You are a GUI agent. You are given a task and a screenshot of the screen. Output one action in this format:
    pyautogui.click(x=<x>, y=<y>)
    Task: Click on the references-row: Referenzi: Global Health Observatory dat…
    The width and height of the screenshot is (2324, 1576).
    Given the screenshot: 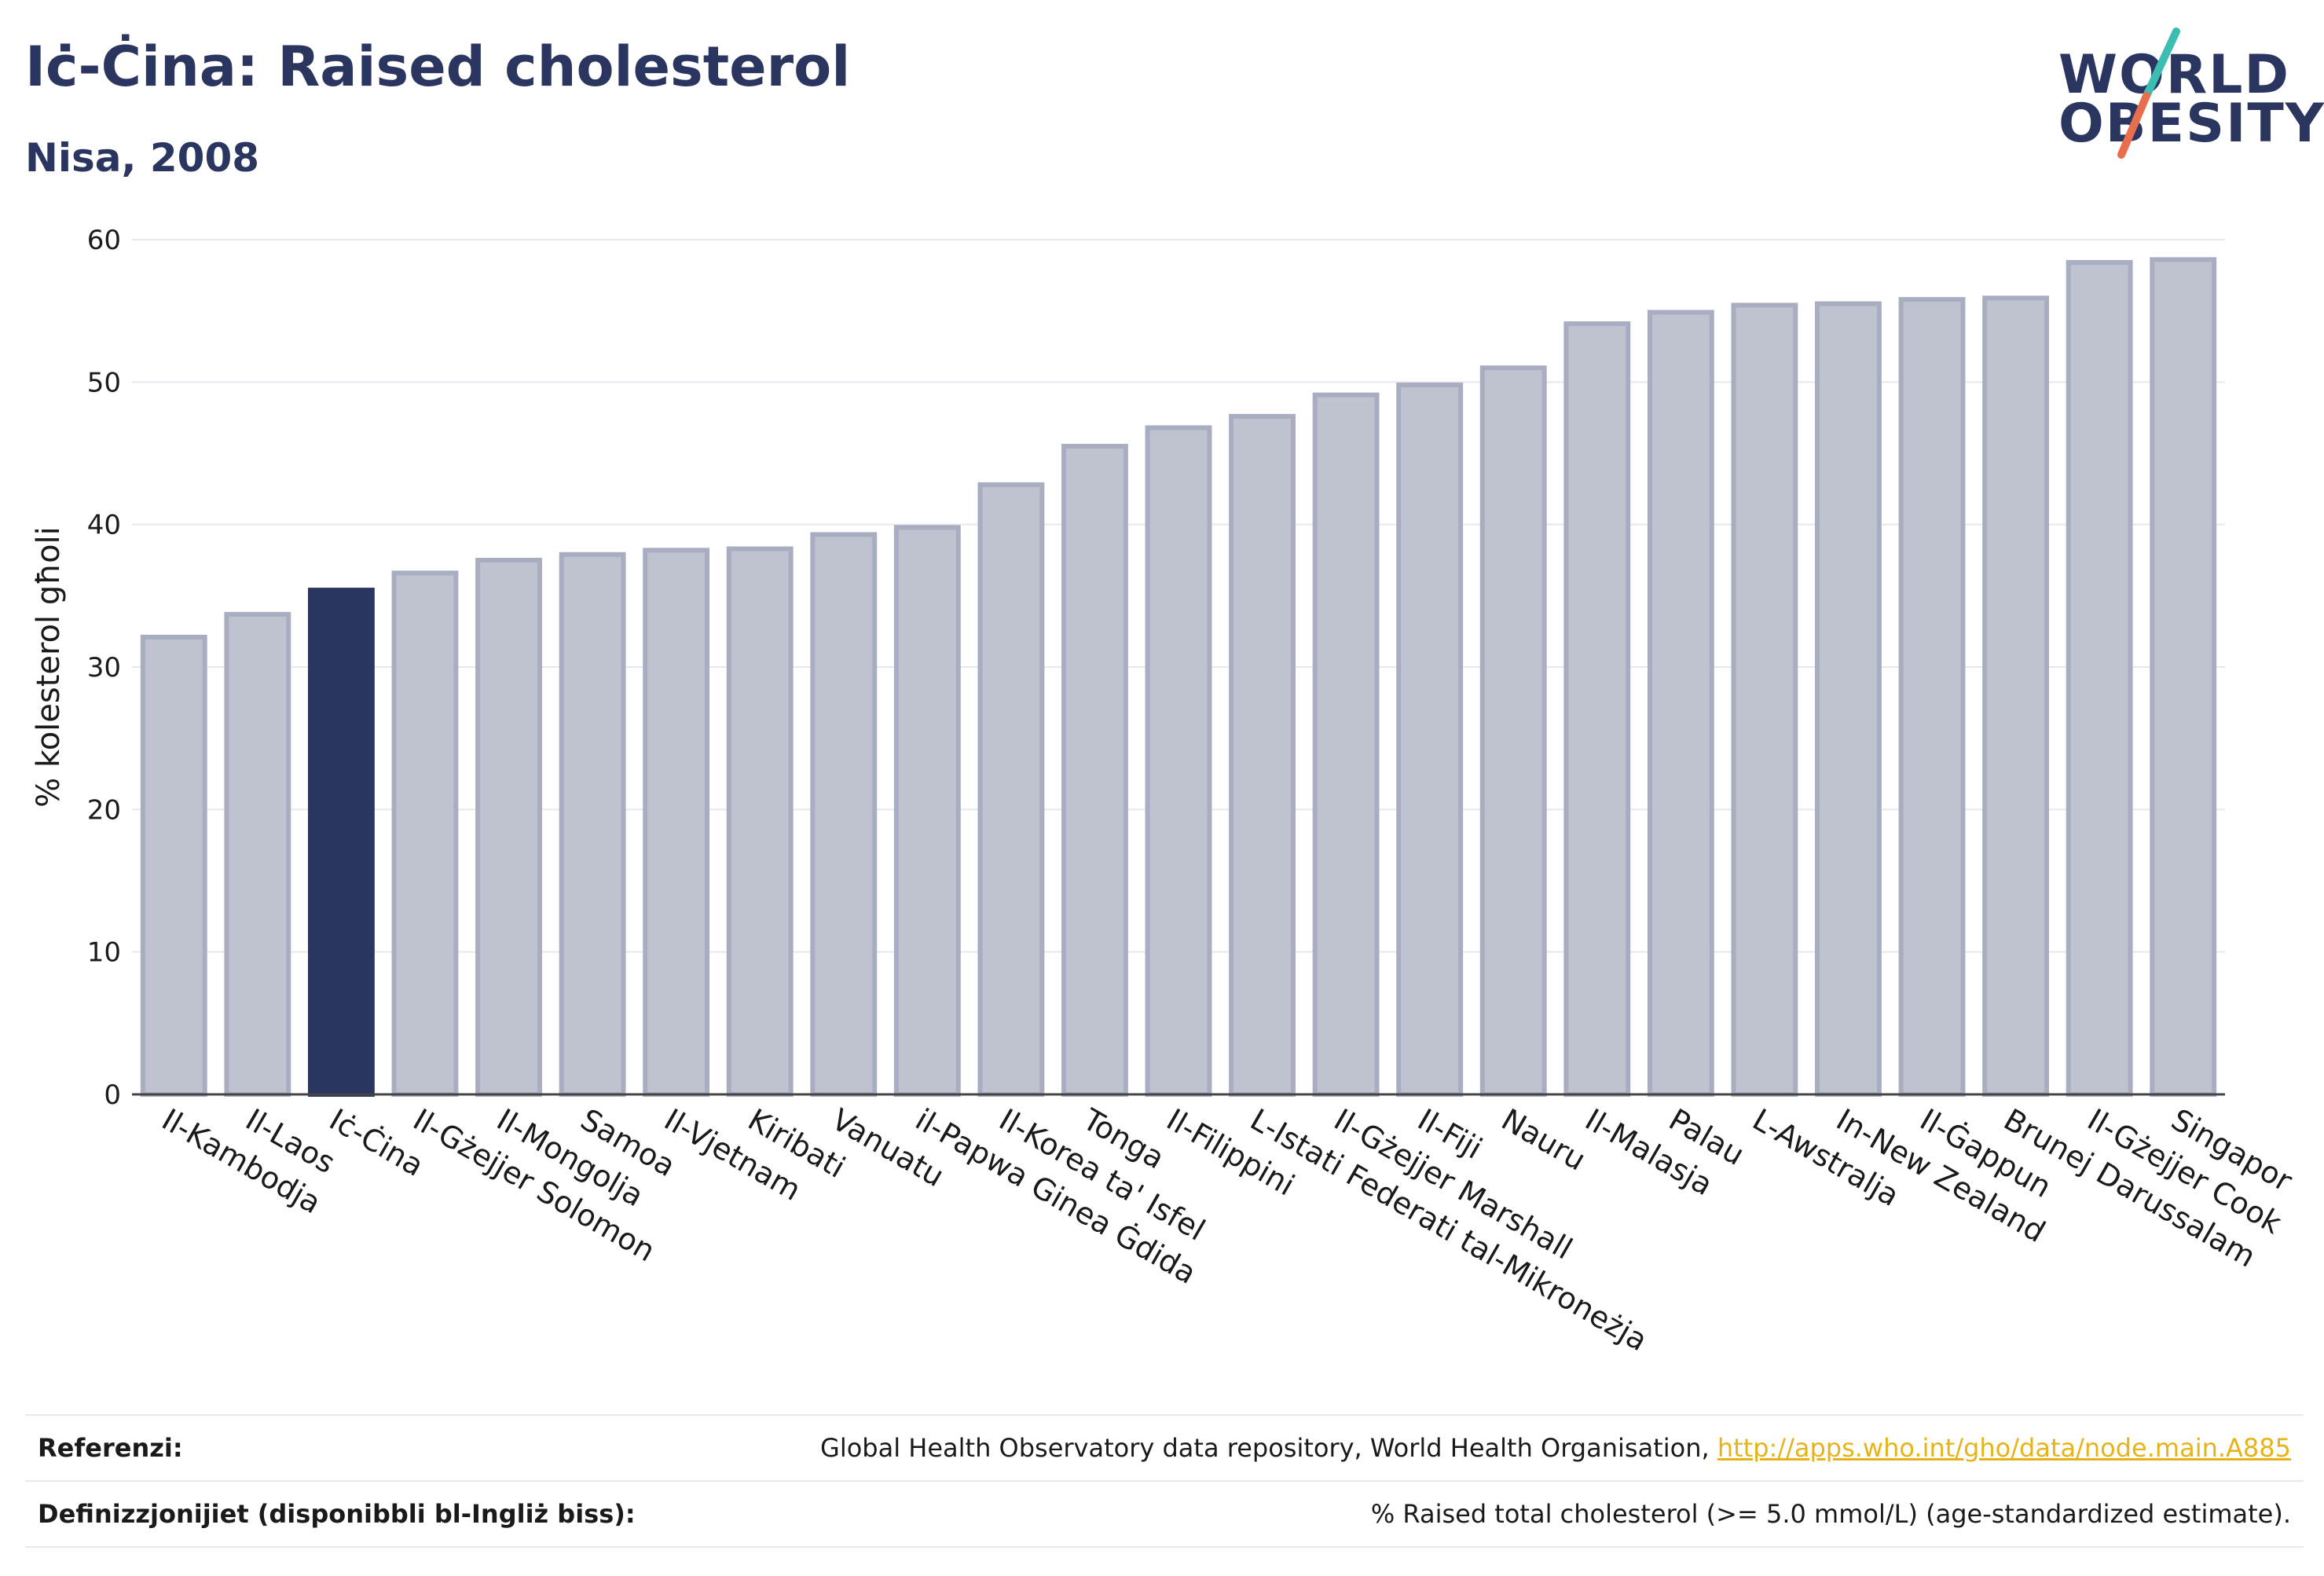 What is the action you would take?
    pyautogui.click(x=1164, y=1447)
    